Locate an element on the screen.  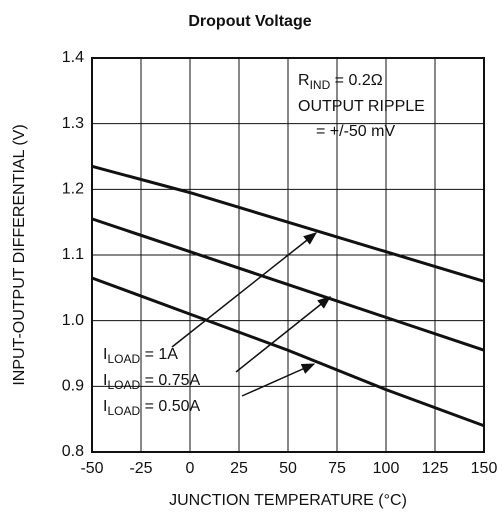
series-label: ILOAD = 0.75A is located at coordinates (152, 382).